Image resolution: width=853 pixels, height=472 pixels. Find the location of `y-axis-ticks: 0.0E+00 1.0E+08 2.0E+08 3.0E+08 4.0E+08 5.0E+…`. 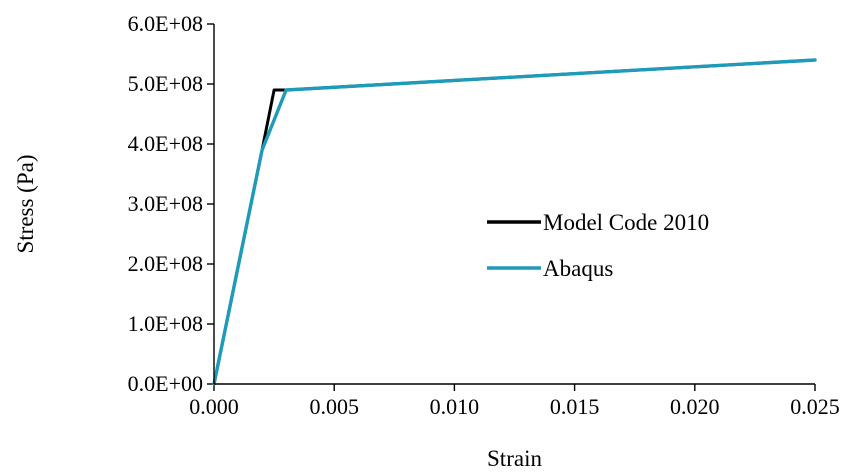

y-axis-ticks: 0.0E+00 1.0E+08 2.0E+08 3.0E+08 4.0E+08 5.0E+… is located at coordinates (171, 203).